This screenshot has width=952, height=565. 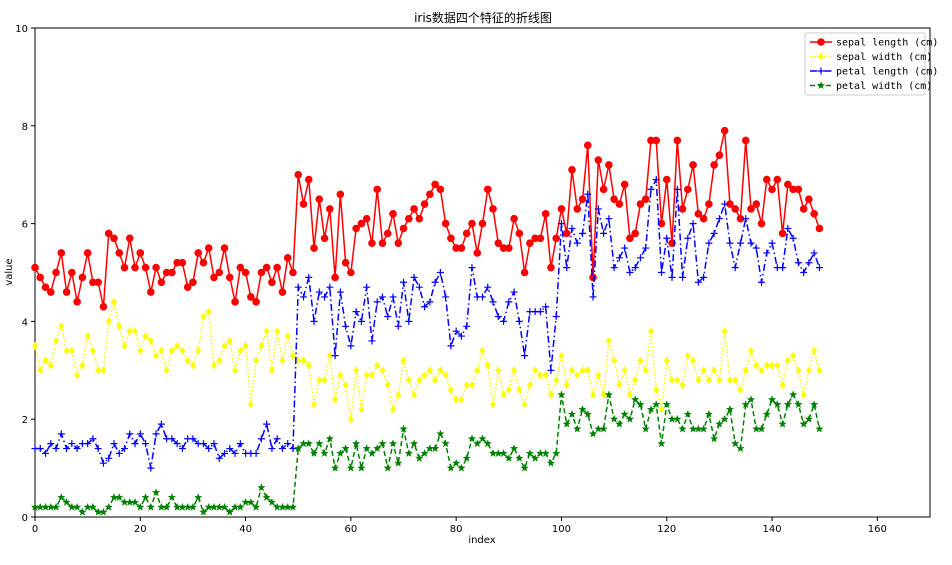 I want to click on x-tick-label: 160, so click(x=877, y=529).